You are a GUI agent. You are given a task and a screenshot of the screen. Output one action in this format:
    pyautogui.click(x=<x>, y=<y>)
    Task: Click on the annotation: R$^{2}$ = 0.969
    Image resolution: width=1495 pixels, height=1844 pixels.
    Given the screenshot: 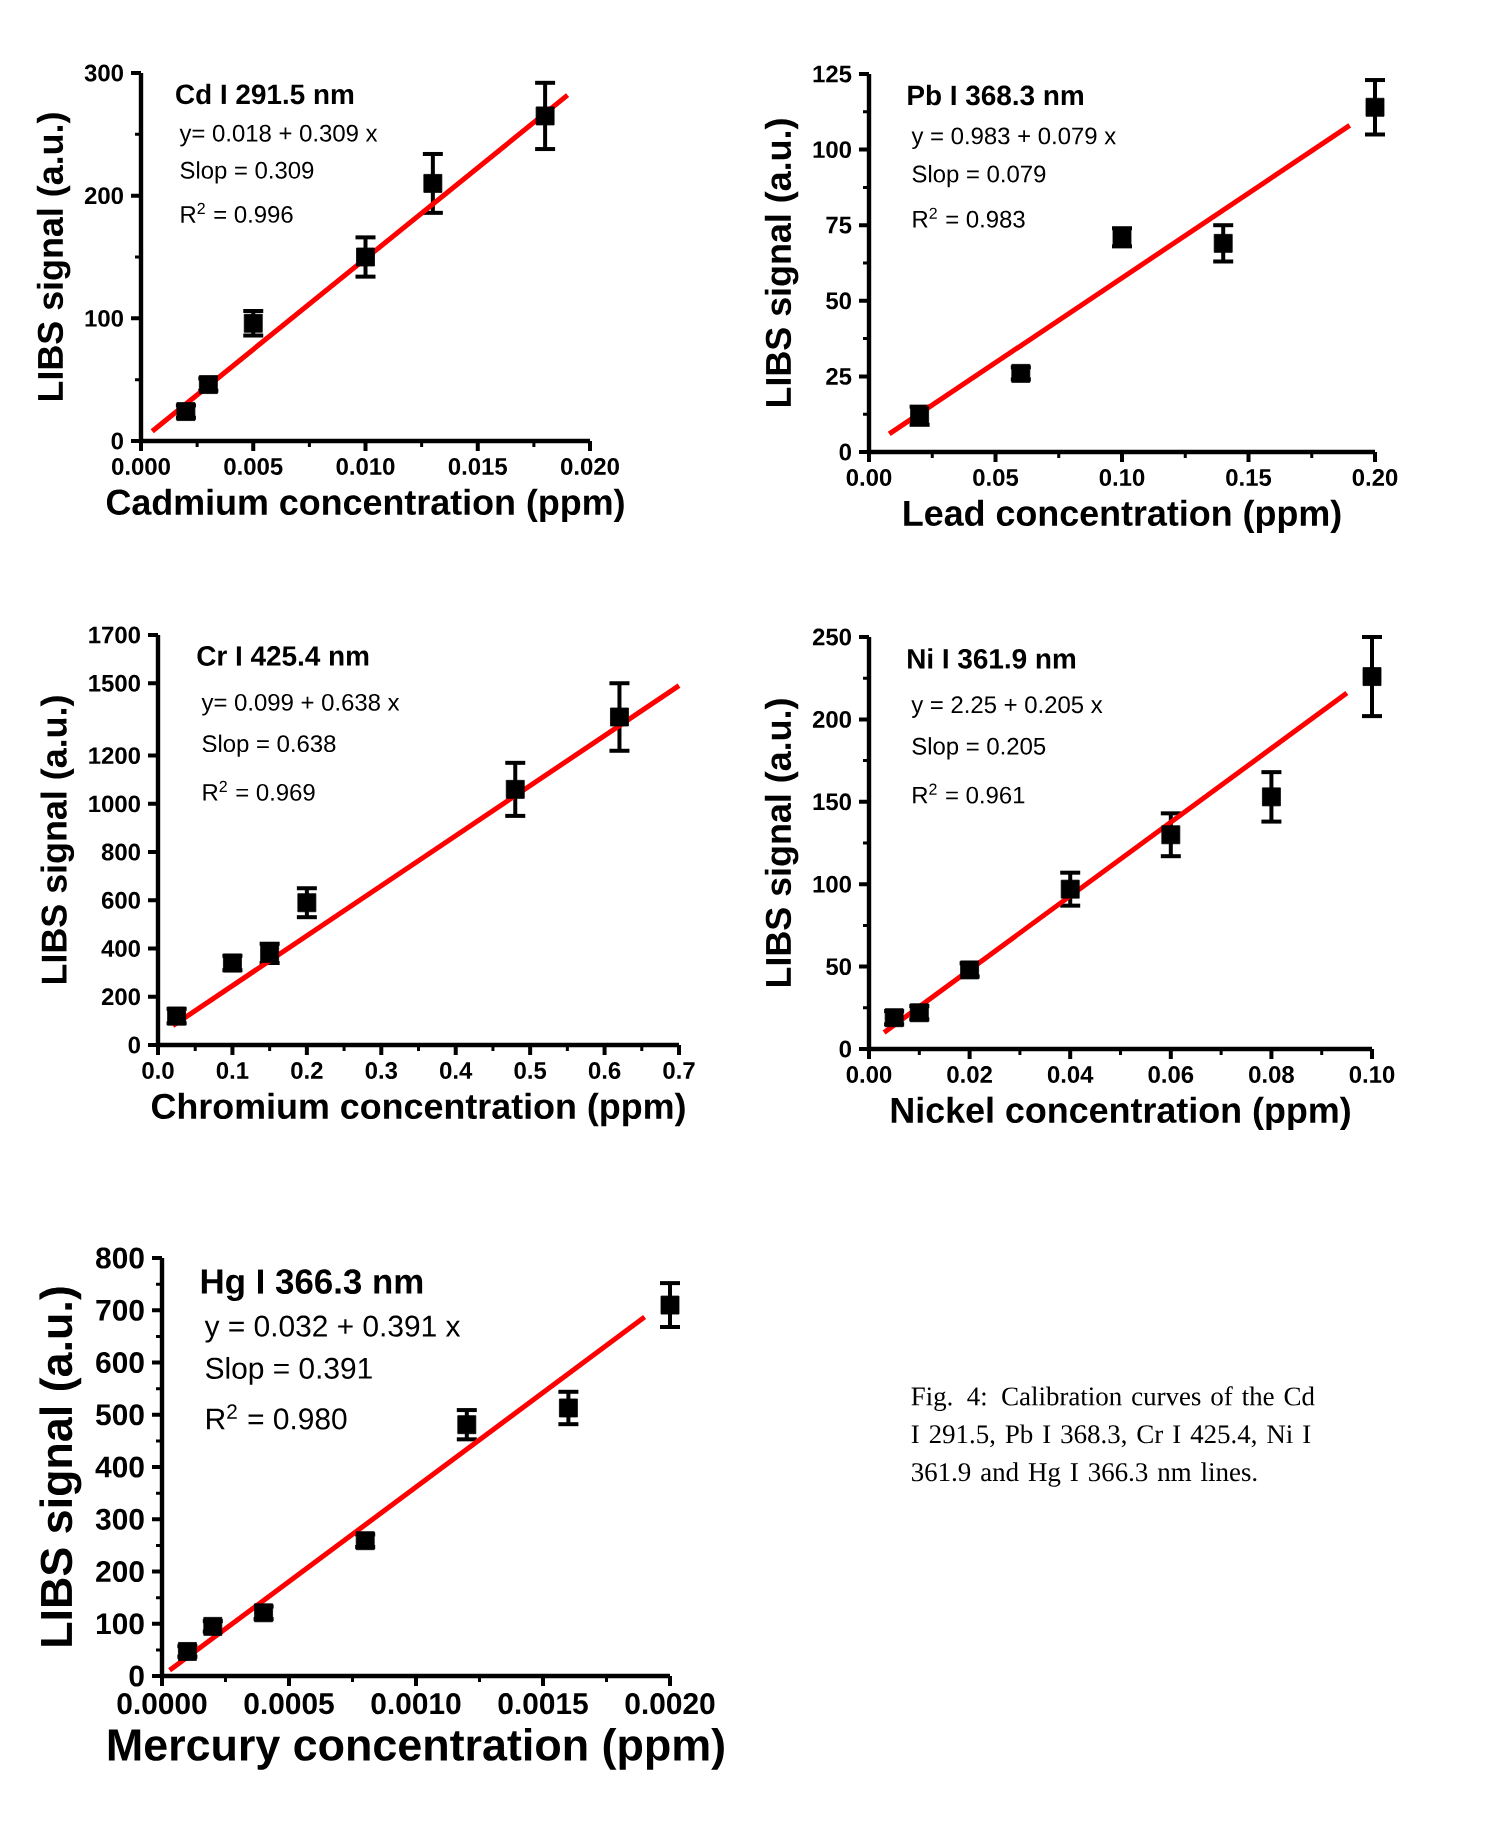 What is the action you would take?
    pyautogui.click(x=259, y=790)
    